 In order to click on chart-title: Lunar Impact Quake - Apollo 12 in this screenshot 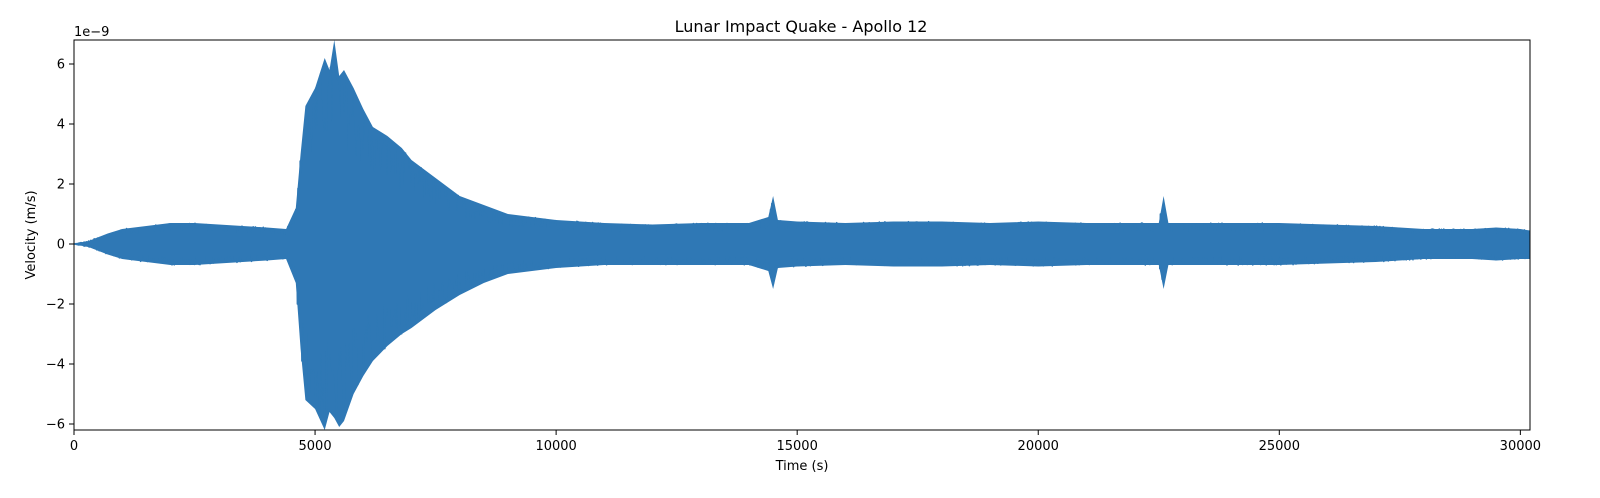, I will do `click(801, 26)`.